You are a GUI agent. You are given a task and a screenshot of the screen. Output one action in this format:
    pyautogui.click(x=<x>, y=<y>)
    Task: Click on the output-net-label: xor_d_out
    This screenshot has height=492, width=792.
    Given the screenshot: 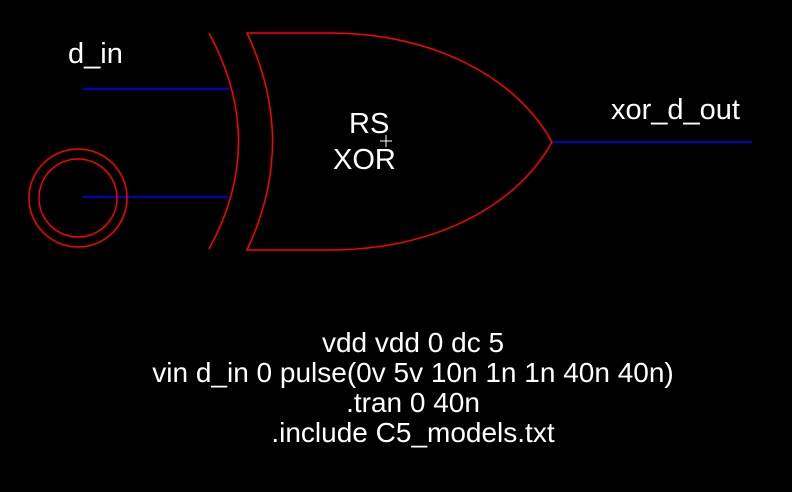 What is the action you would take?
    pyautogui.click(x=675, y=110)
    